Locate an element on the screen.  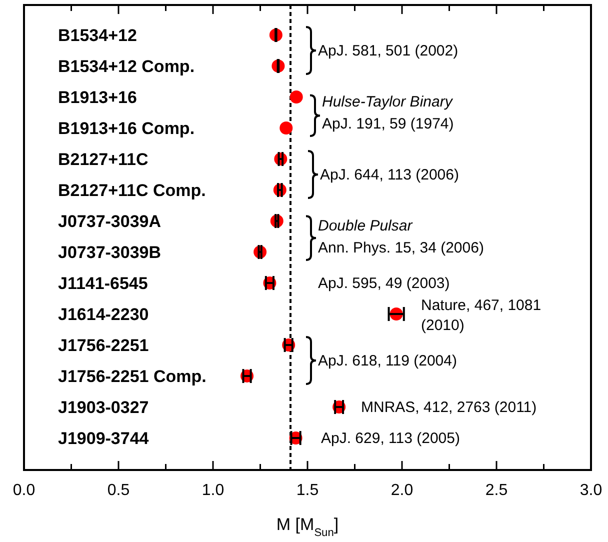
annotation: ApJ. 629, 113 (2005) is located at coordinates (390, 438).